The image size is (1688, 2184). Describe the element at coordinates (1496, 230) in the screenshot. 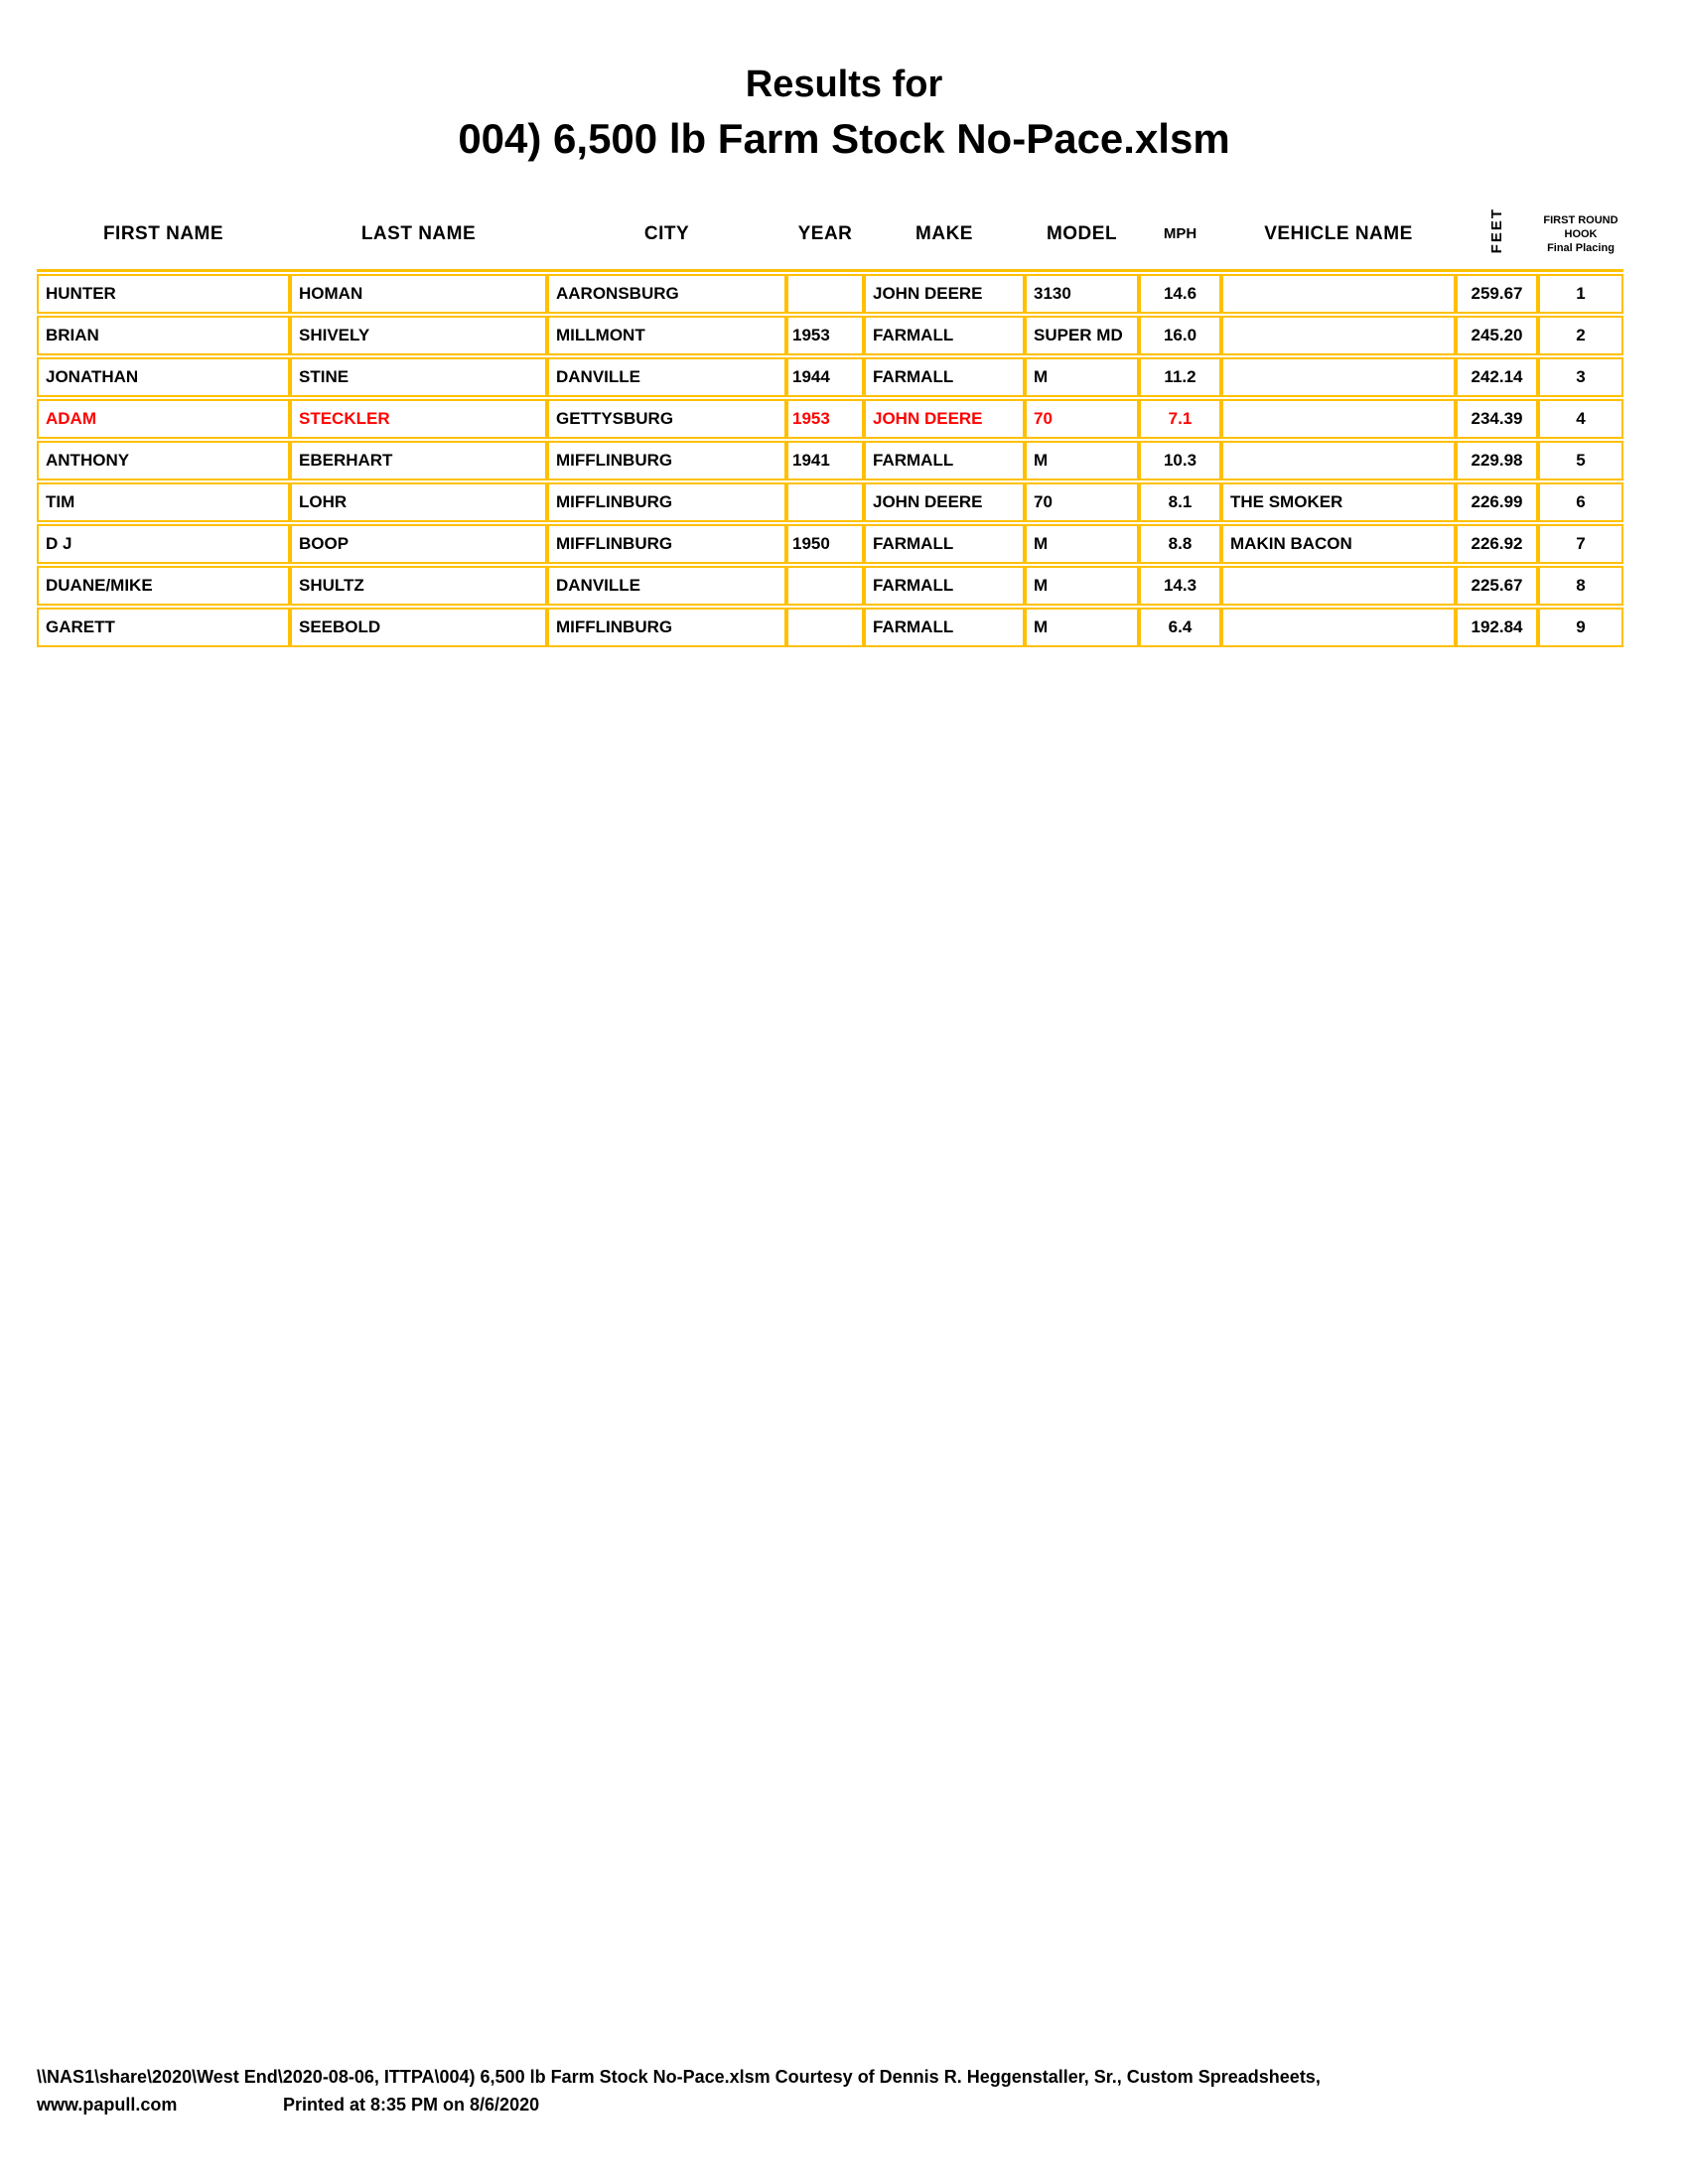

I see `feet-rotated-label: FEET` at that location.